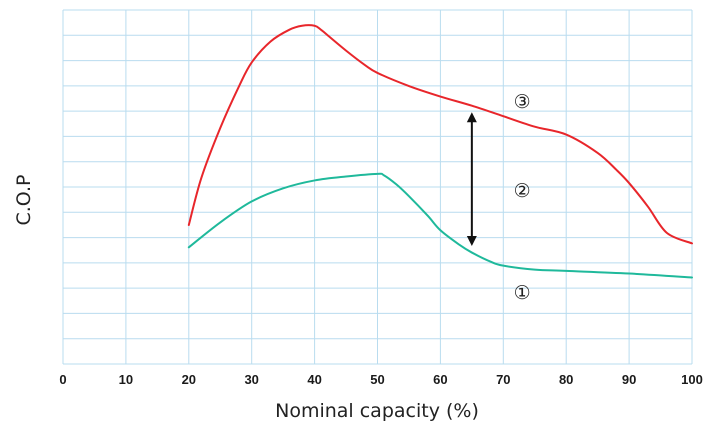 This screenshot has width=720, height=424. What do you see at coordinates (377, 379) in the screenshot?
I see `x-tick-label: 50` at bounding box center [377, 379].